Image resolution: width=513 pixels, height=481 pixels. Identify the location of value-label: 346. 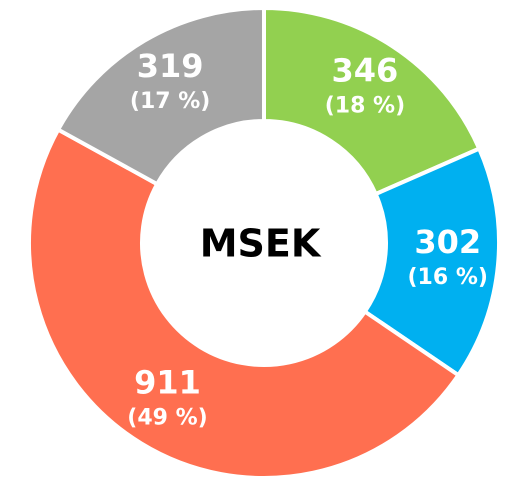
(365, 71).